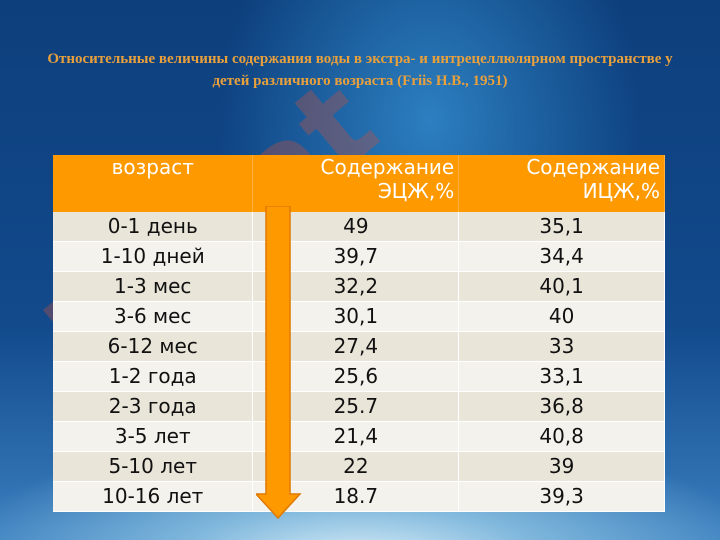 The width and height of the screenshot is (720, 540). I want to click on table-row: 5-10 лет 22 39, so click(359, 466).